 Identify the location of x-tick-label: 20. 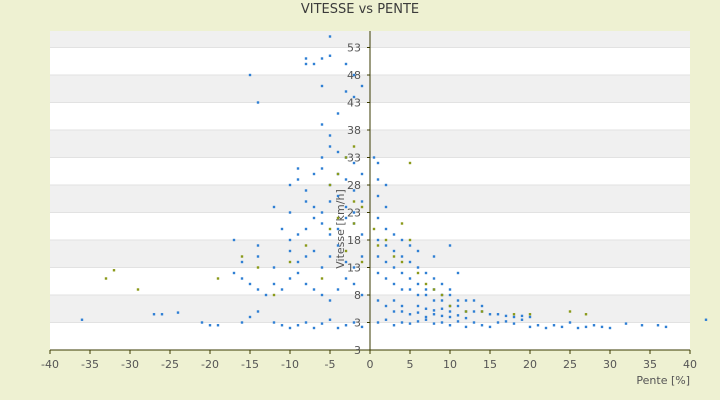
(530, 364).